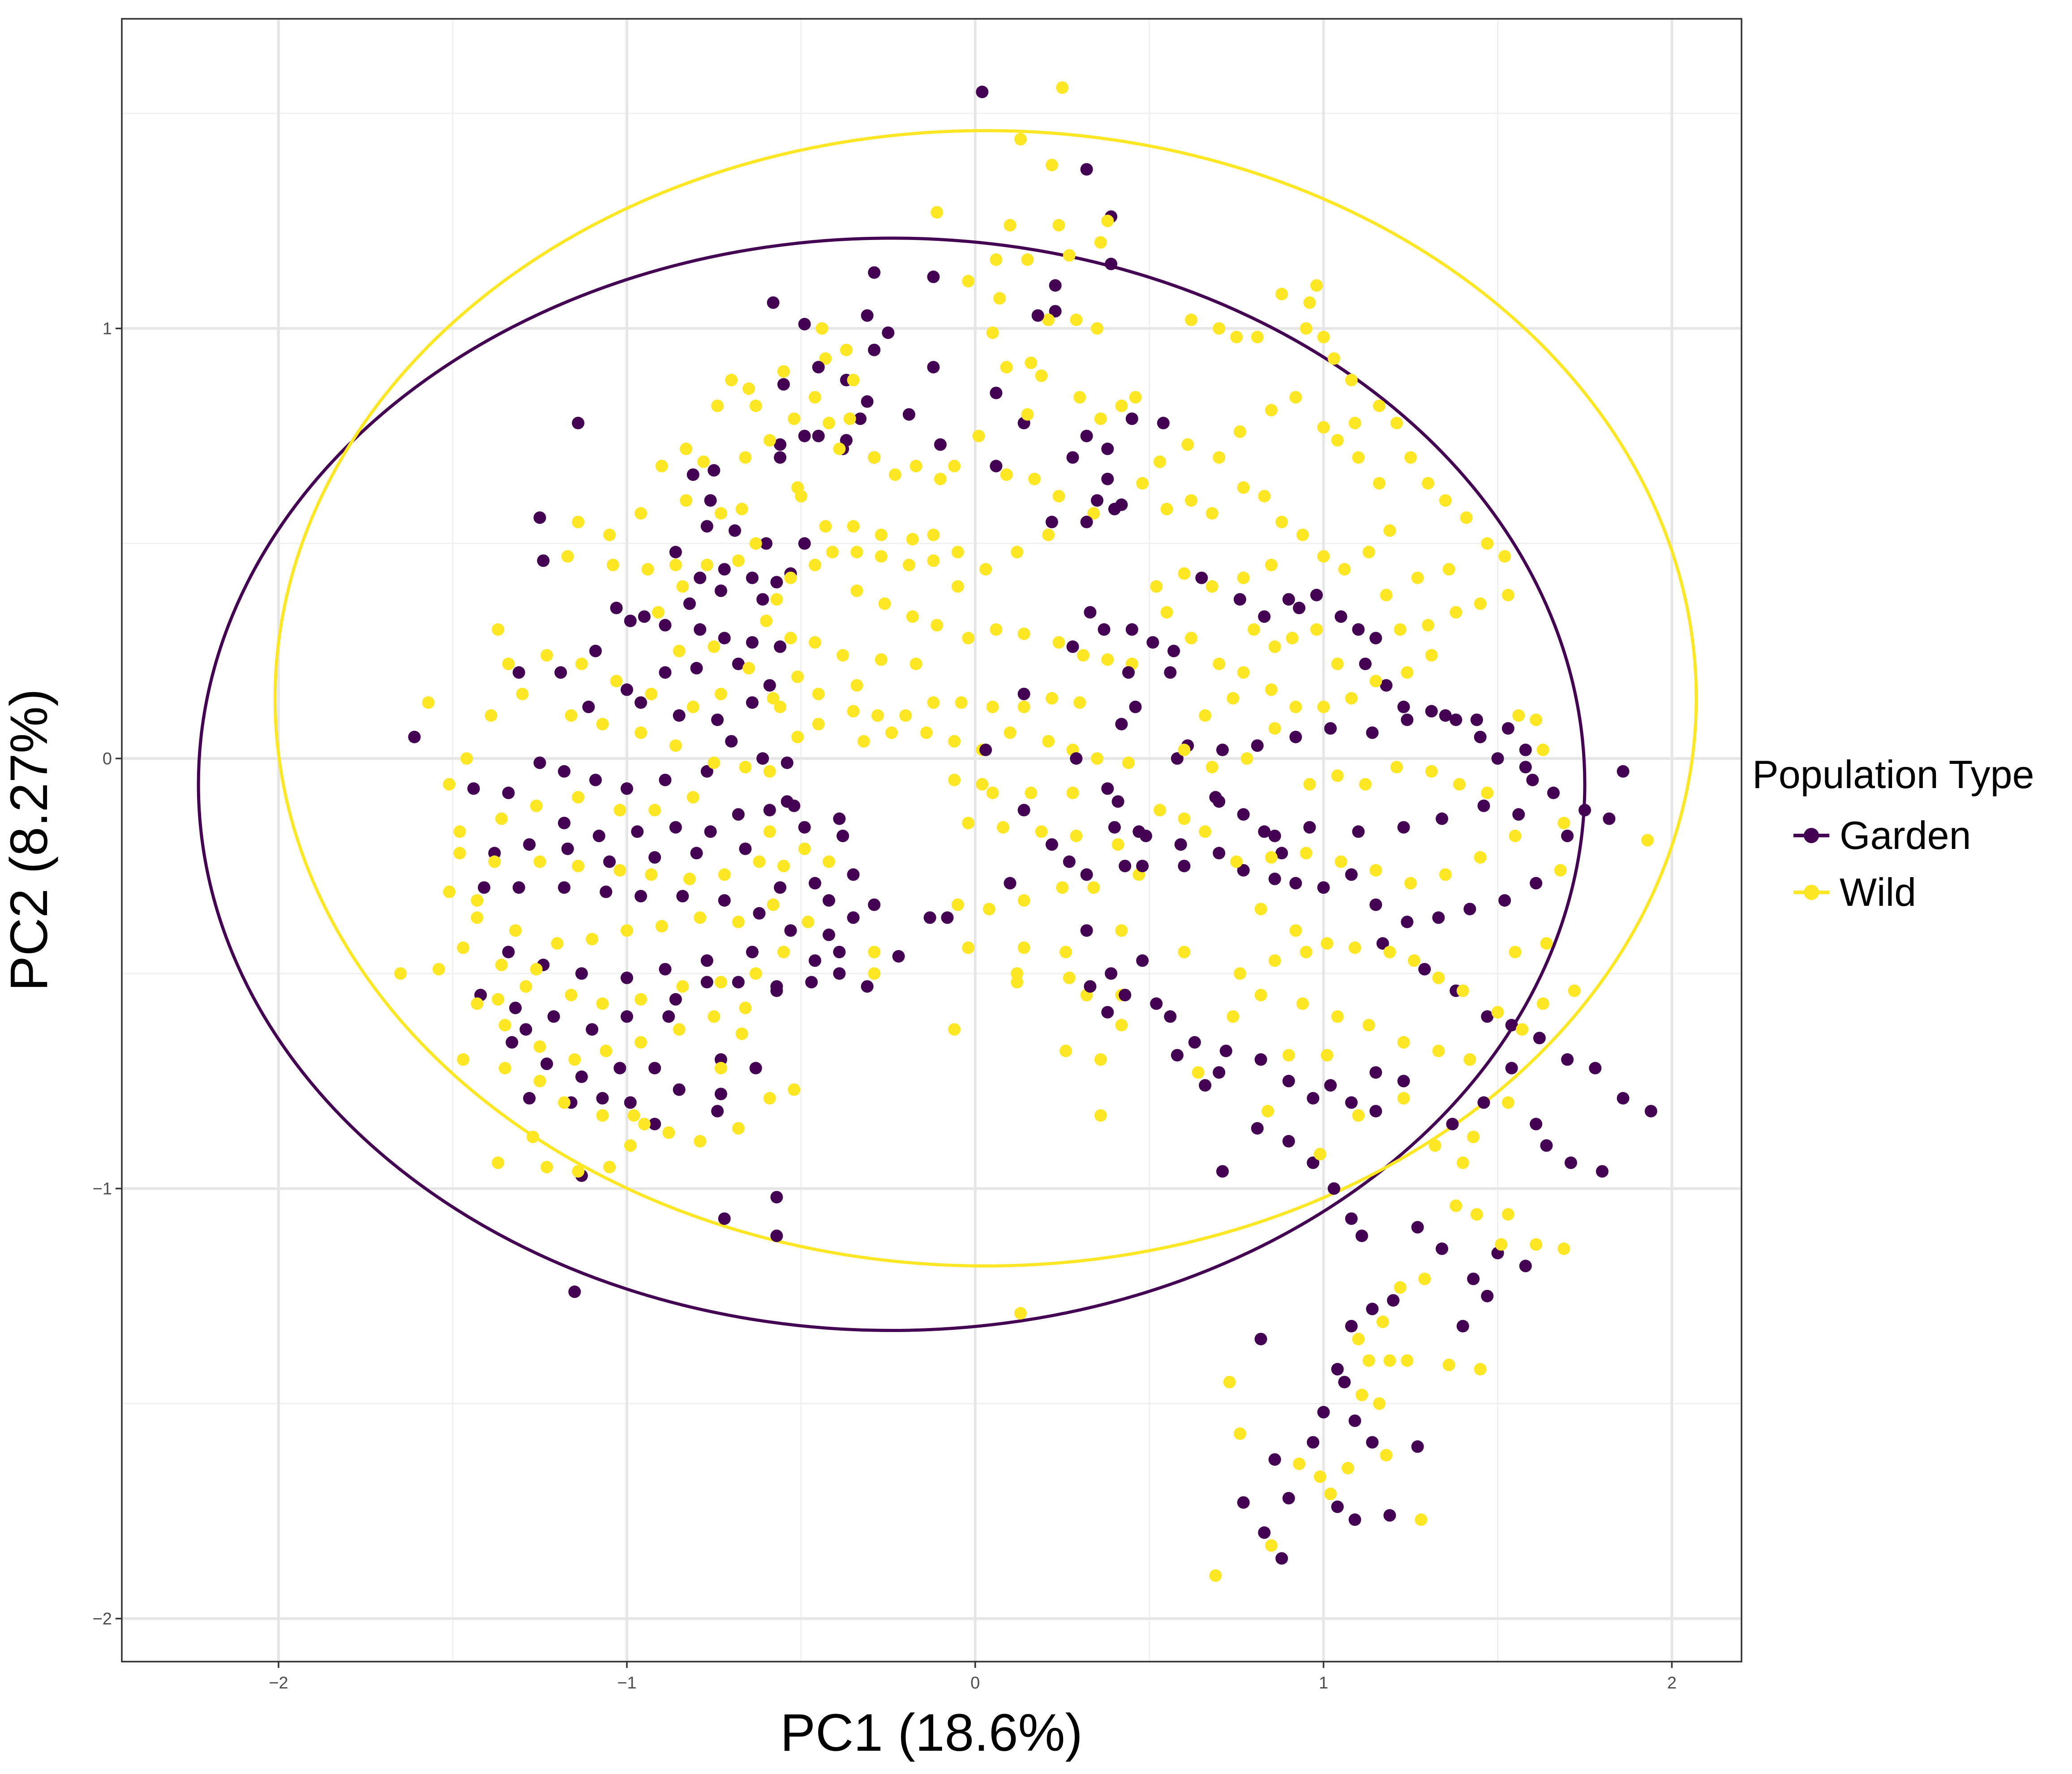  I want to click on legend-item-wild: Wild, so click(1854, 892).